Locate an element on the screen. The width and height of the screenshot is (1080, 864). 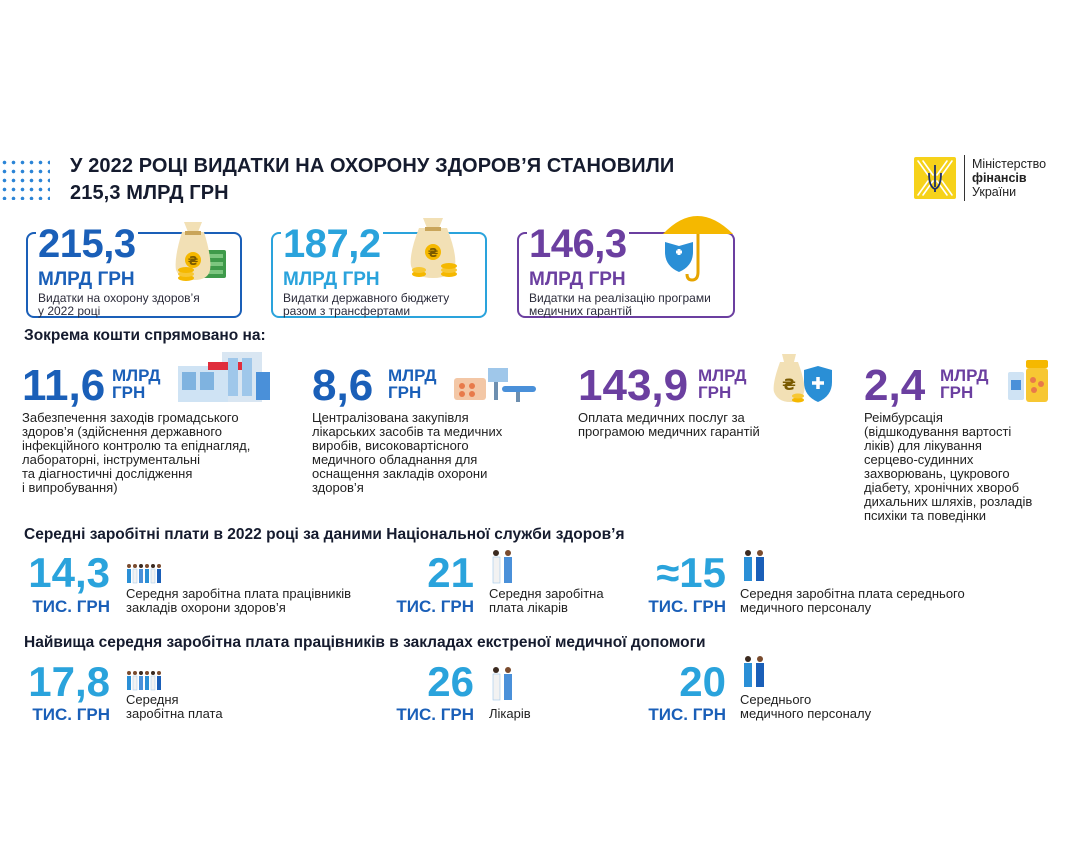
money-bag-shield-icon: ₴ is located at coordinates (803, 380).